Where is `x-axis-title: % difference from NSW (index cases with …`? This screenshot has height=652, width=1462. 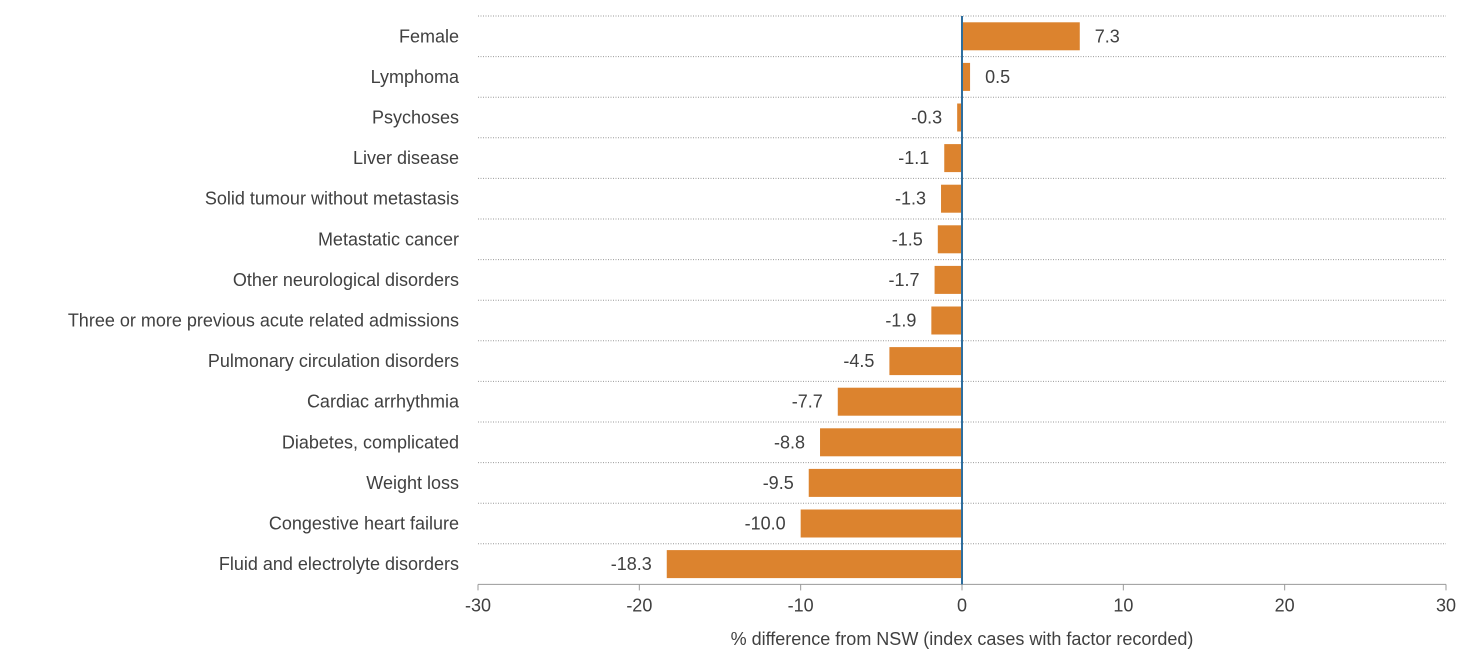 x-axis-title: % difference from NSW (index cases with … is located at coordinates (962, 639).